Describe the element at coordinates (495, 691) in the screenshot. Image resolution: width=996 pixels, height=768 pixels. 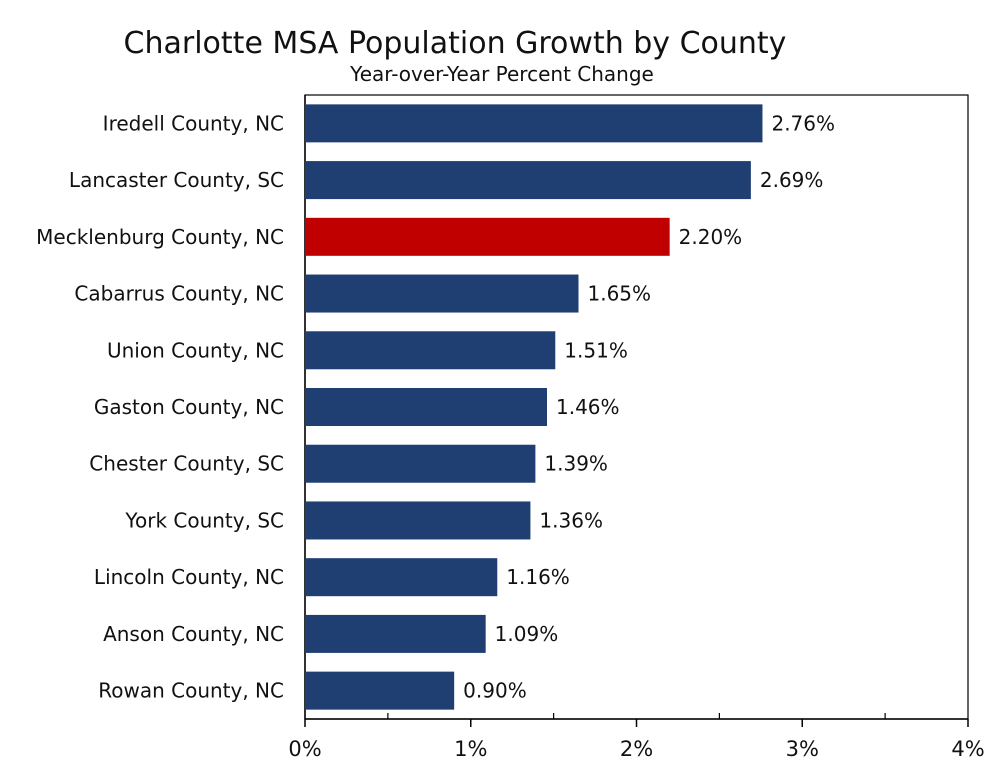
I see `data-label: 0.90%` at that location.